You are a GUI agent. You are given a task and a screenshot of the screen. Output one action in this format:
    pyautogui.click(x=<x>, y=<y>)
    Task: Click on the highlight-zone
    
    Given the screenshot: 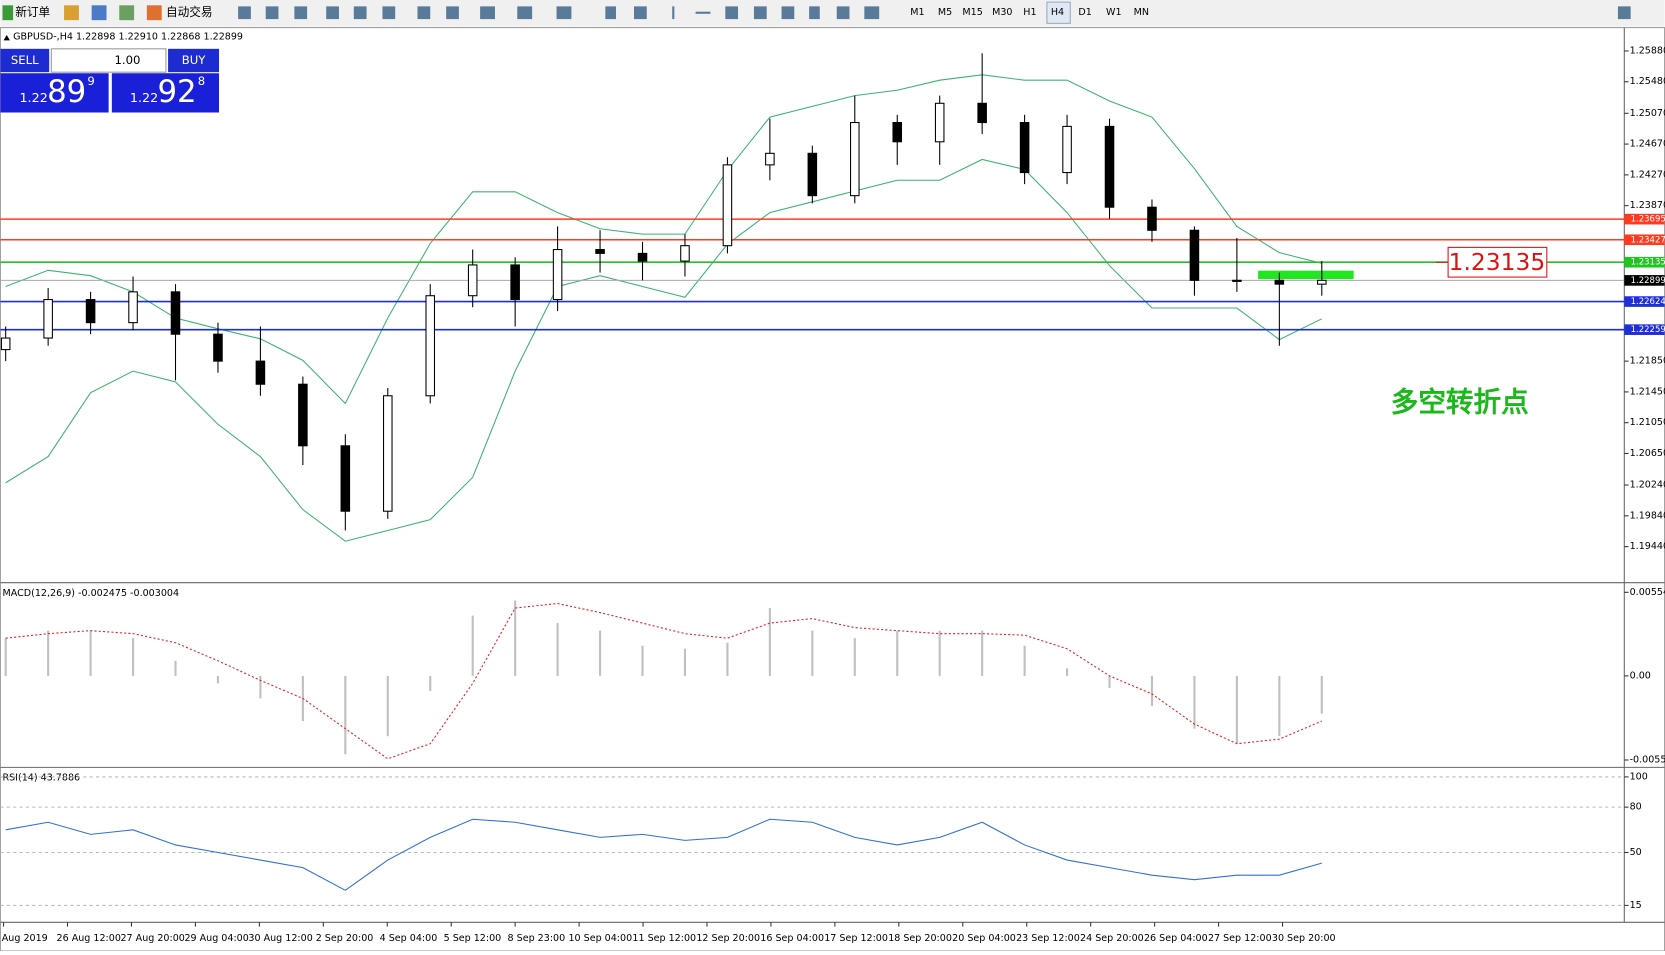 What is the action you would take?
    pyautogui.click(x=1306, y=275)
    